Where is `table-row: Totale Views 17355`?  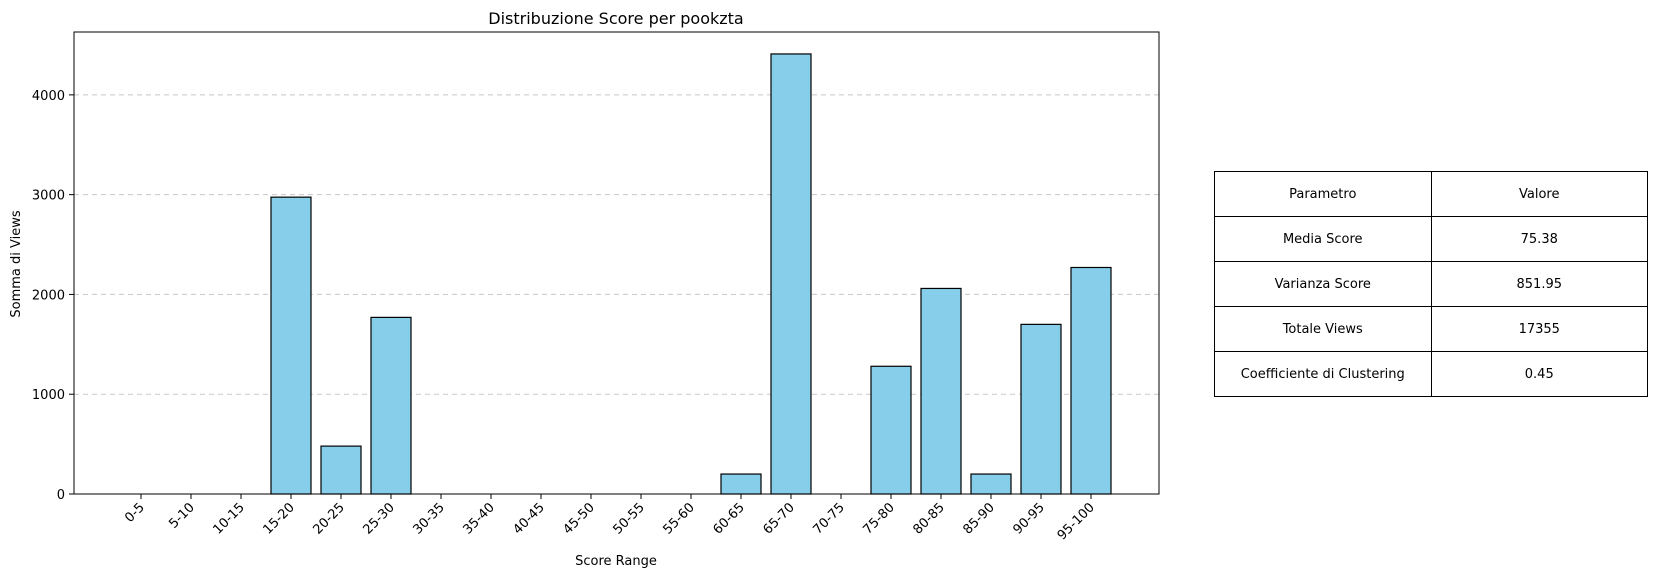
table-row: Totale Views 17355 is located at coordinates (1431, 329).